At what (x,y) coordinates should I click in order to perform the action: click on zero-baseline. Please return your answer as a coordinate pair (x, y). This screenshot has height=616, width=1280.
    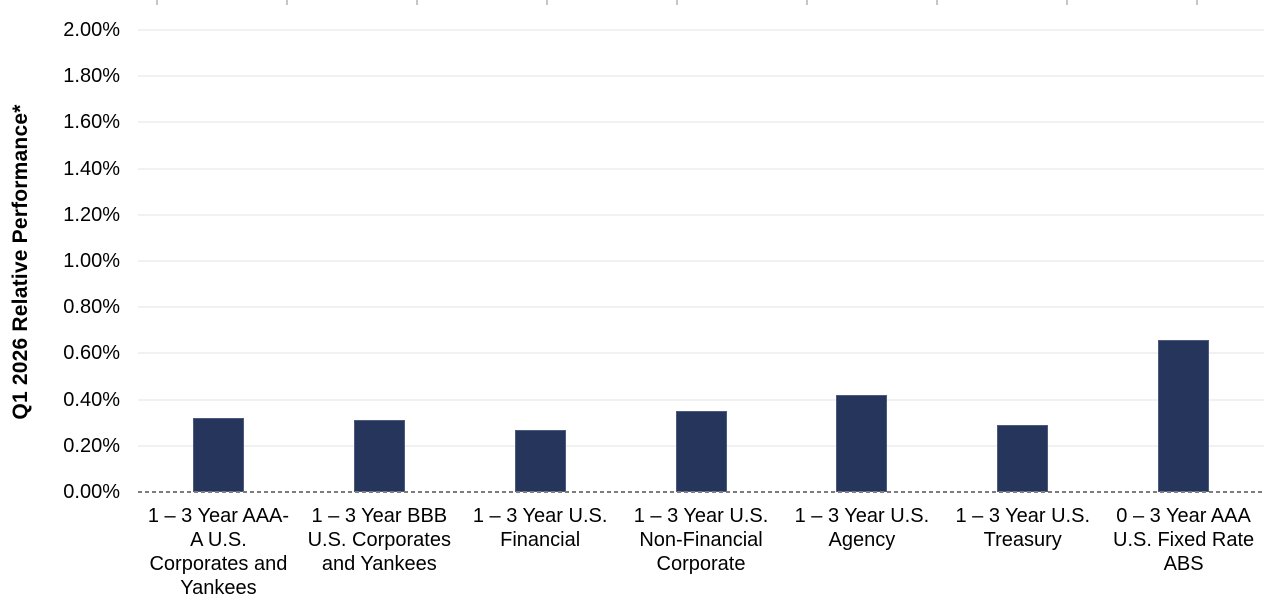
    Looking at the image, I should click on (701, 492).